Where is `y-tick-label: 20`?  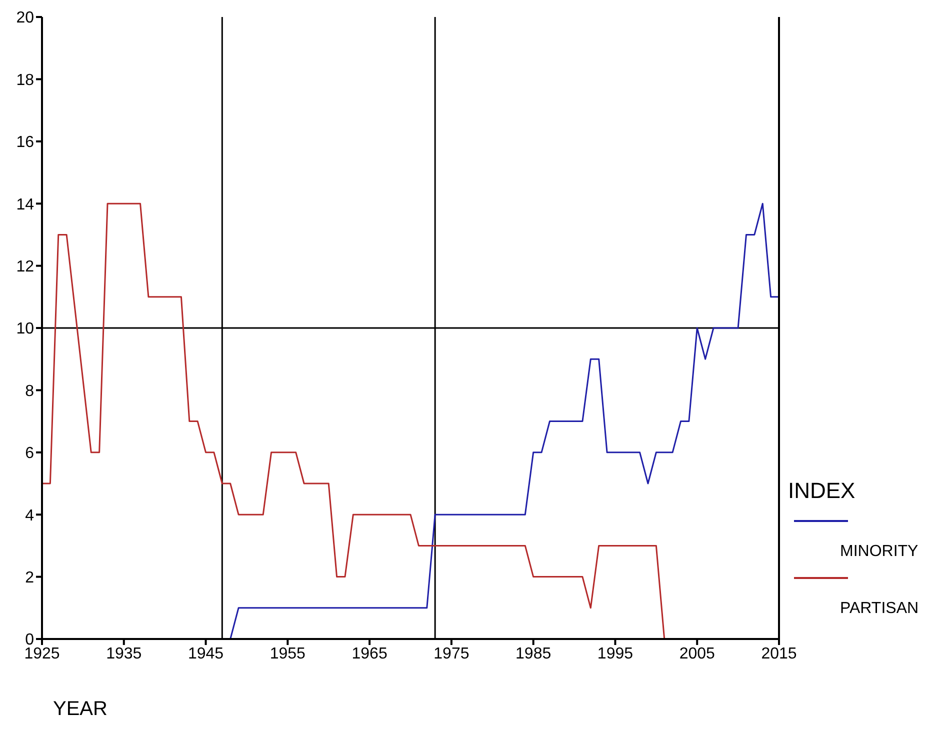
y-tick-label: 20 is located at coordinates (25, 18).